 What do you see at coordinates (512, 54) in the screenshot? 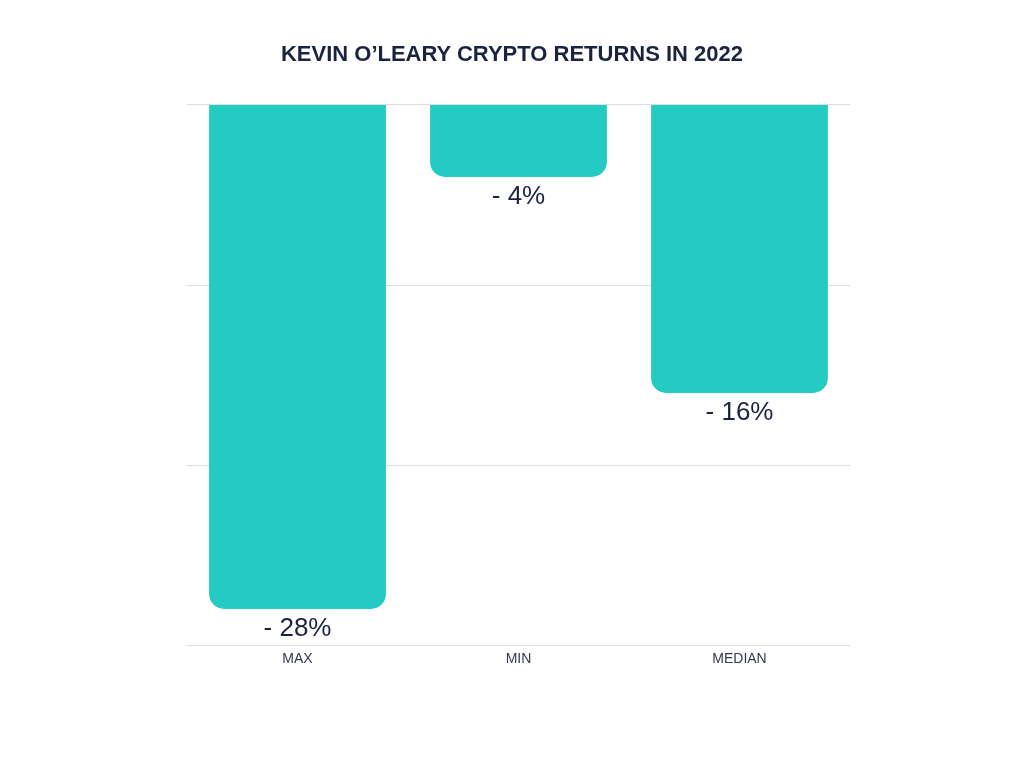
I see `chart-title: KEVIN O’LEARY CRYPTO RETURNS IN 2022` at bounding box center [512, 54].